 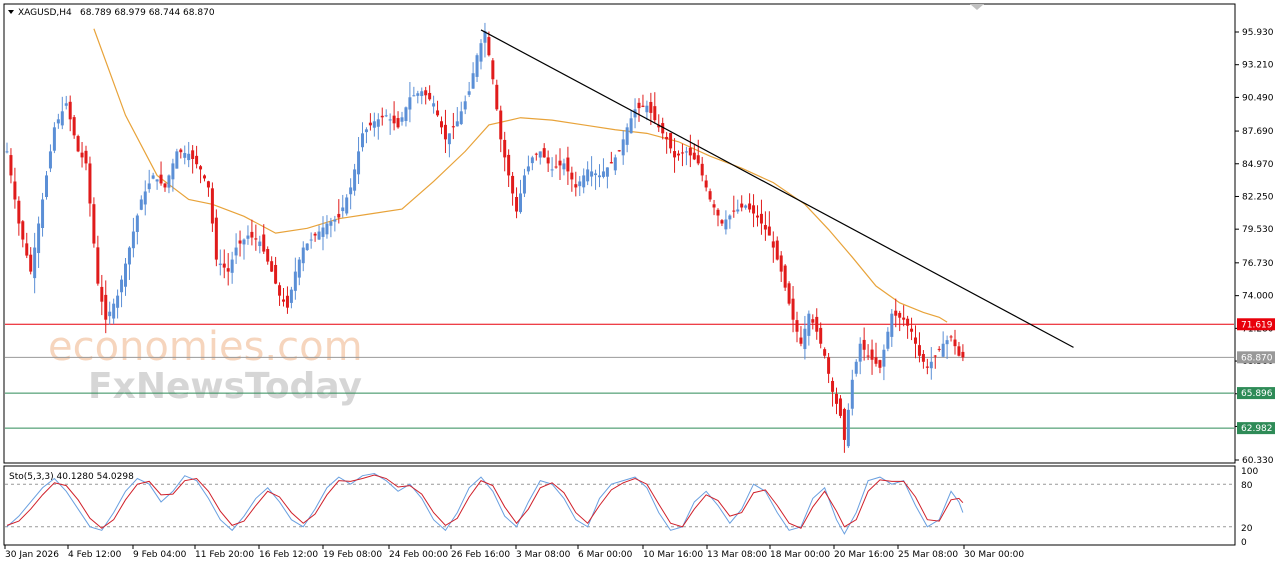 I want to click on time-tick-label: 30 Mar 00:00, so click(x=994, y=555).